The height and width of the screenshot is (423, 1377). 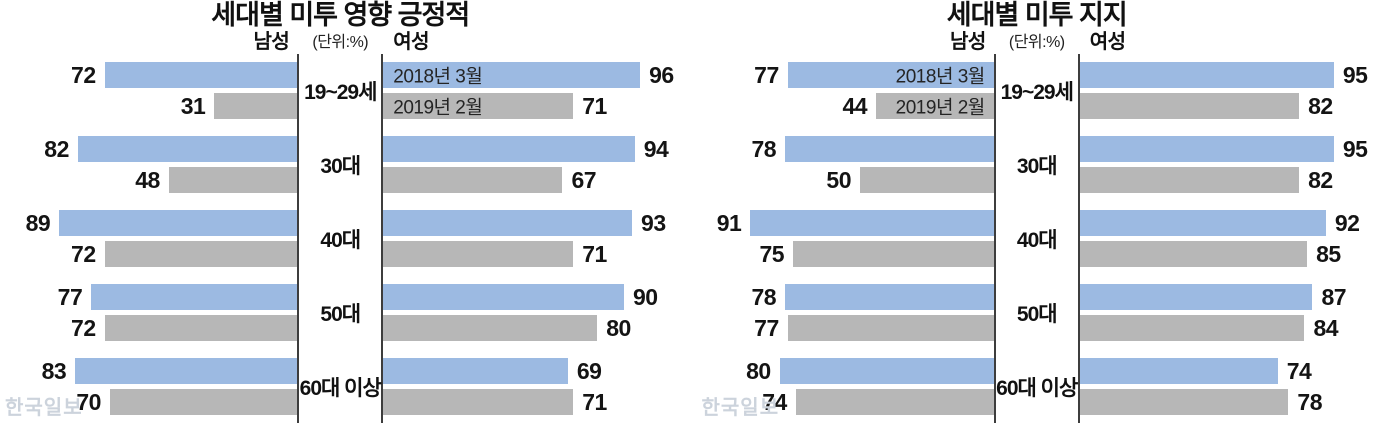 I want to click on female-value-label: 87, so click(x=1334, y=296).